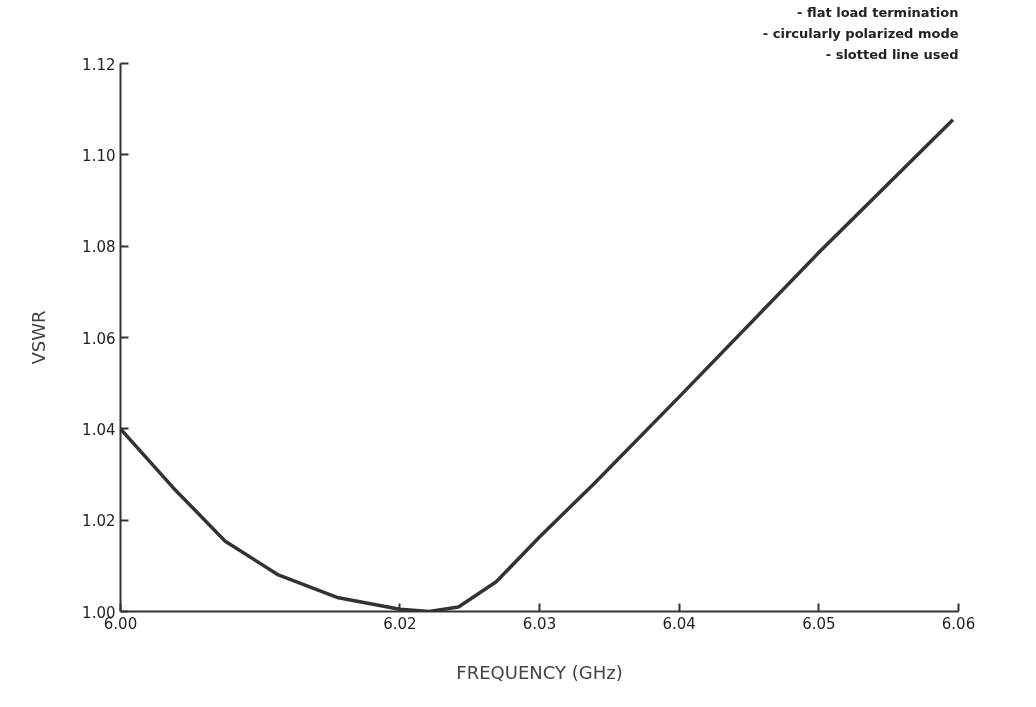 The width and height of the screenshot is (1036, 707). I want to click on text: - circularly polarized mode, so click(860, 33).